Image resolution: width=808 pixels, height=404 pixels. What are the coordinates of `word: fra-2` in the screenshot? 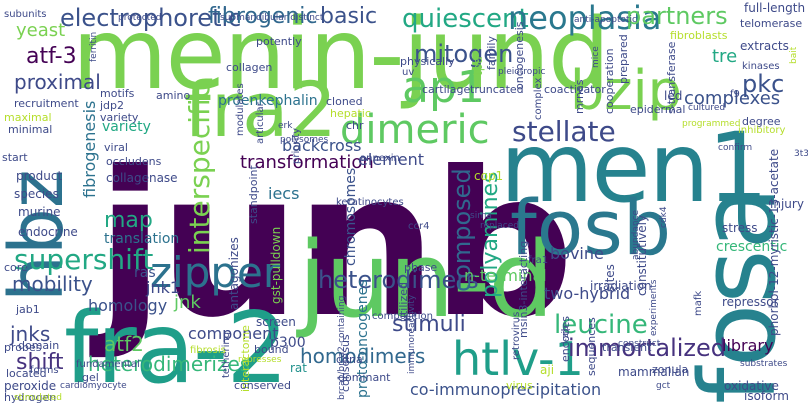 It's located at (176, 348).